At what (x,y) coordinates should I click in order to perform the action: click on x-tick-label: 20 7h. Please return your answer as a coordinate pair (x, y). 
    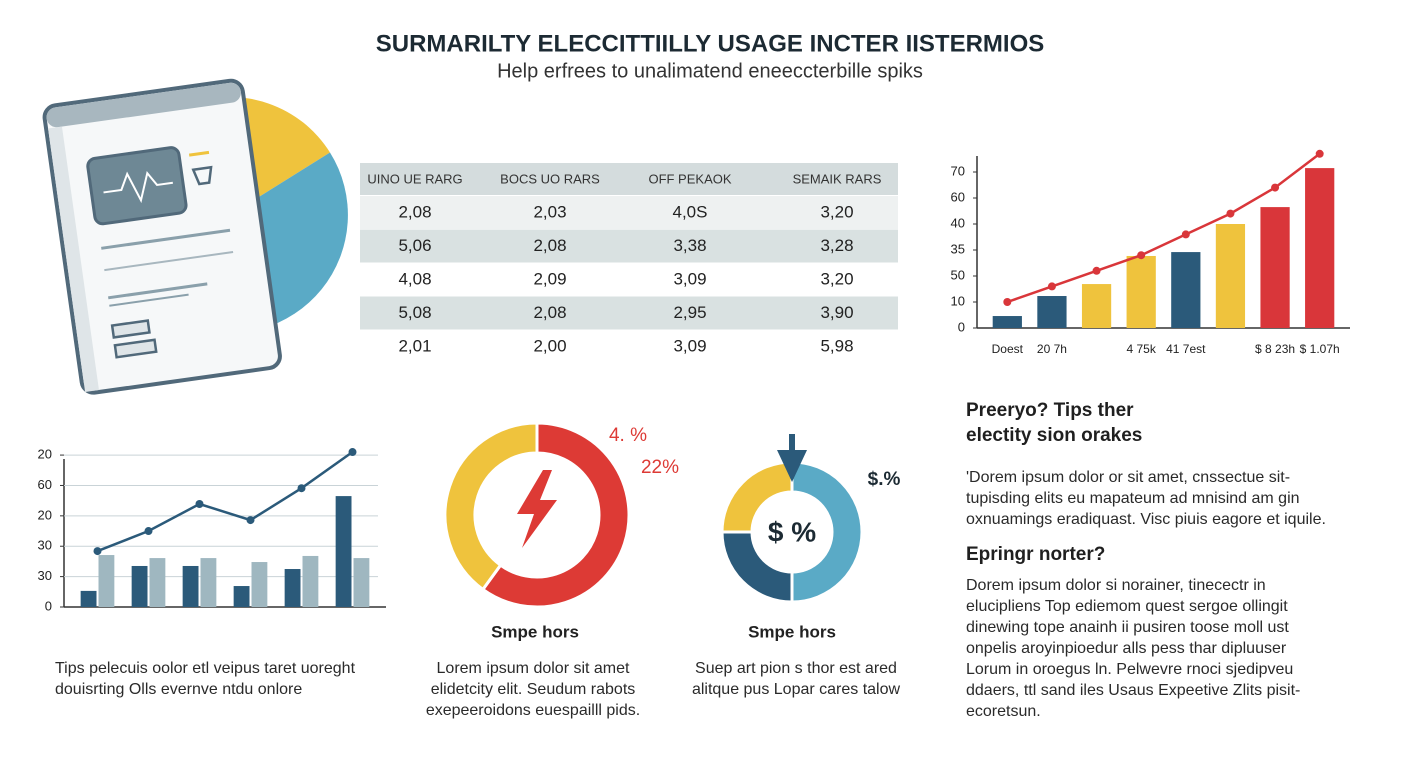
    Looking at the image, I should click on (1052, 349).